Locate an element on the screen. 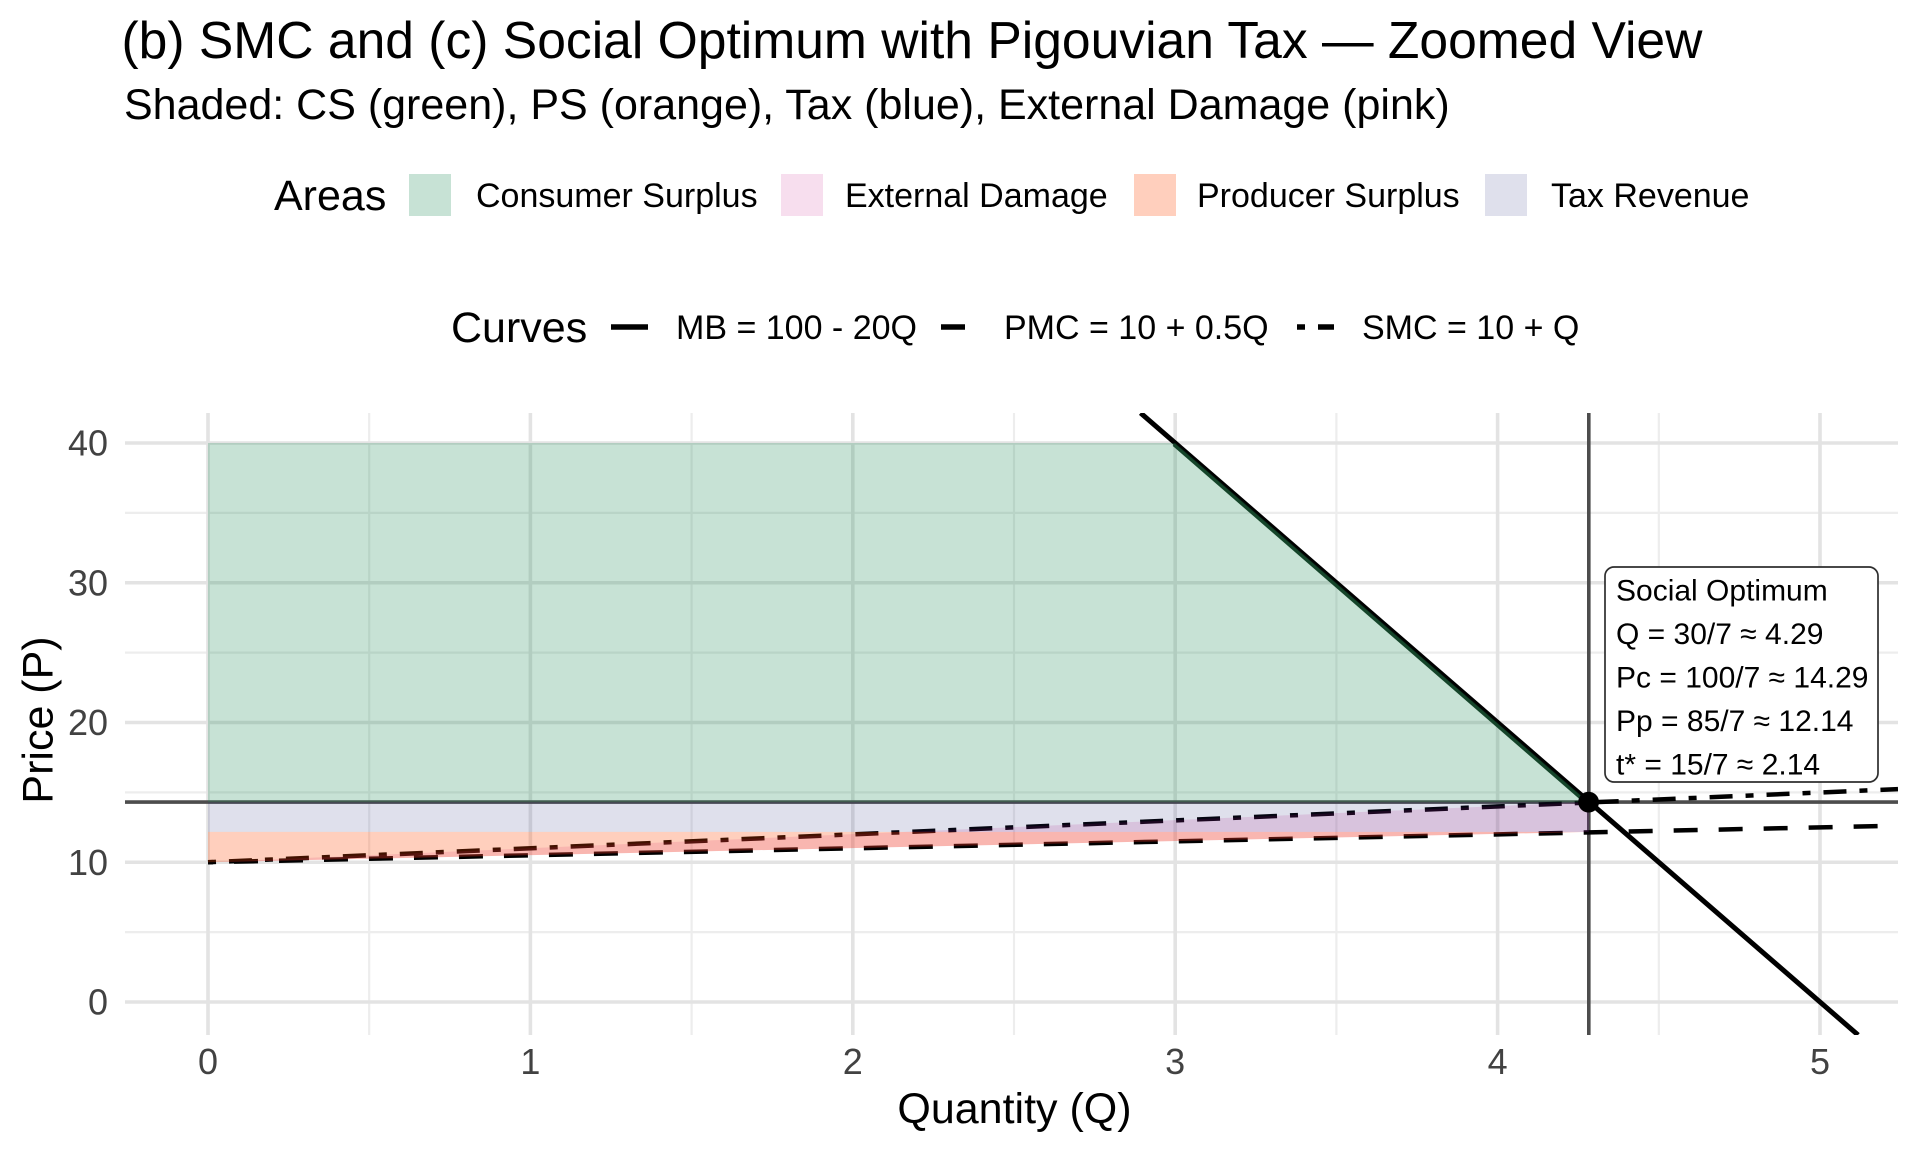 The height and width of the screenshot is (1152, 1920). svg-text: 4 is located at coordinates (1498, 1061).